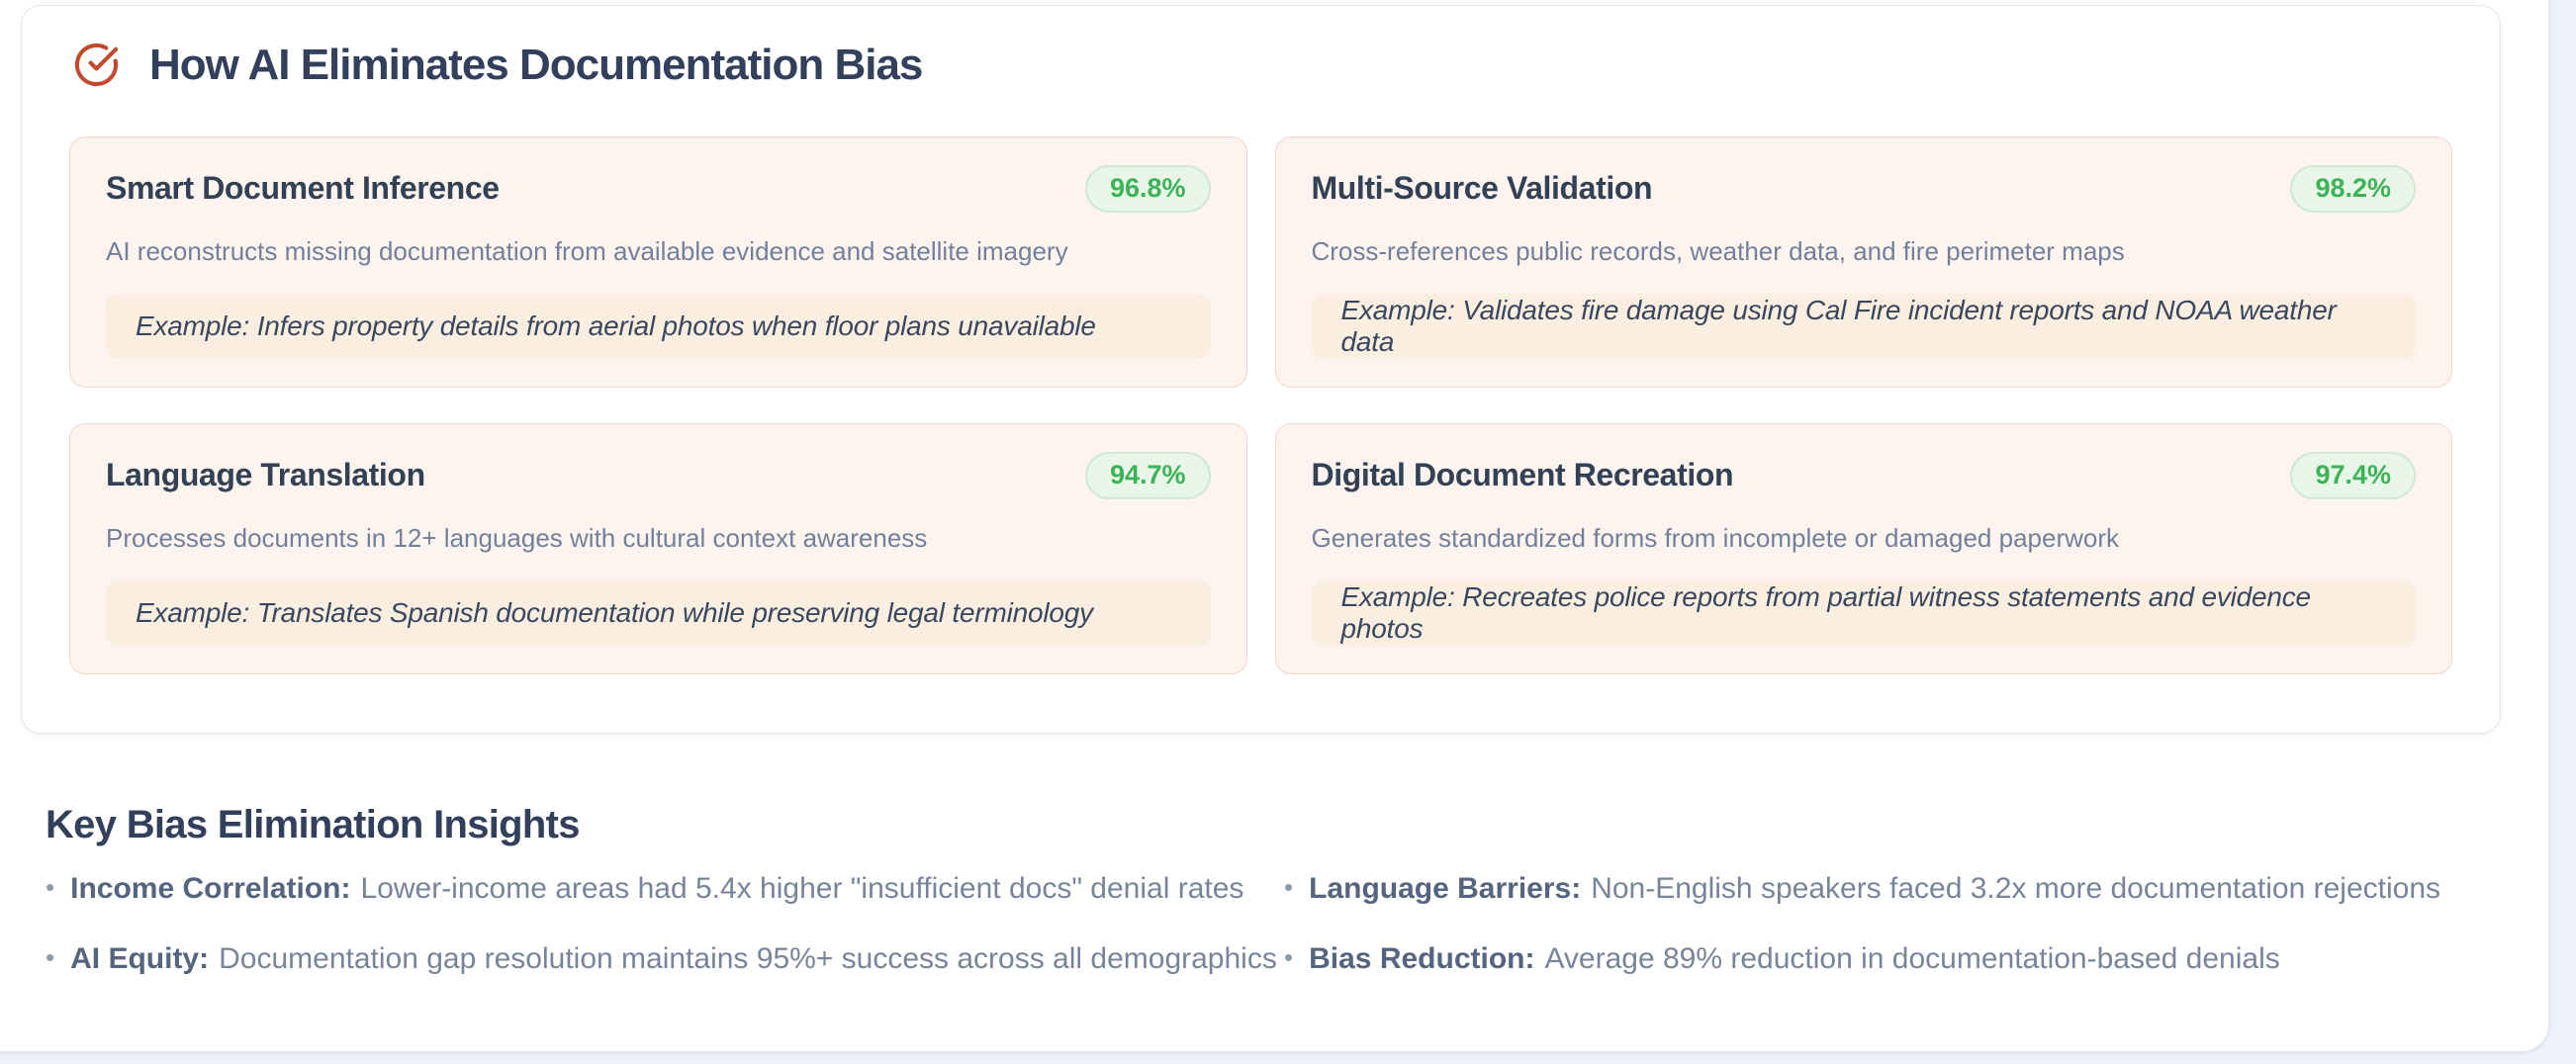  Describe the element at coordinates (1522, 475) in the screenshot. I see `card-title: Digital Document Recreation` at that location.